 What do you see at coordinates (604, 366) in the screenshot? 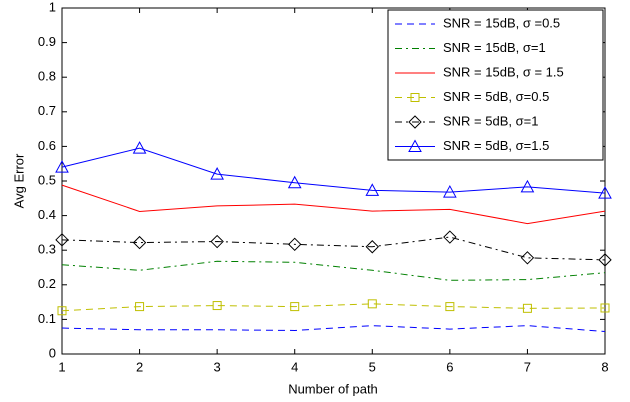
I see `x-tick-label: 8` at bounding box center [604, 366].